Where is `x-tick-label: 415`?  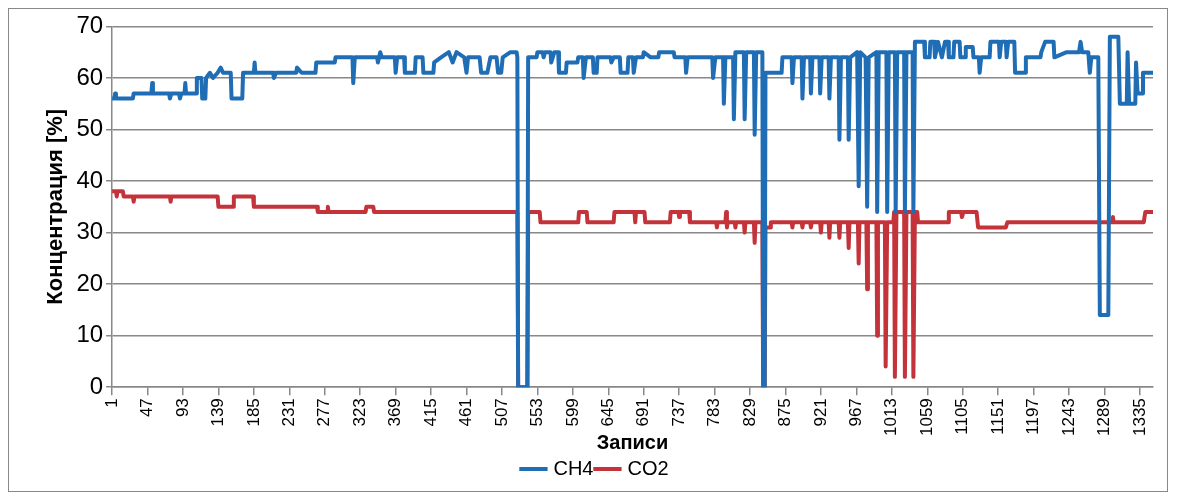
x-tick-label: 415 is located at coordinates (430, 412).